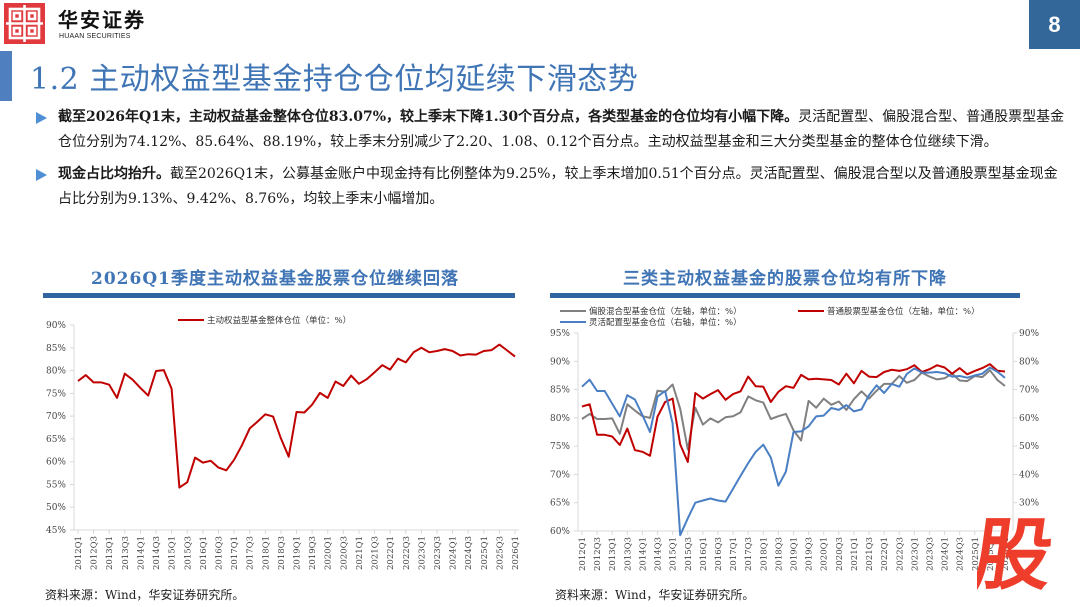 This screenshot has height=607, width=1080. Describe the element at coordinates (583, 554) in the screenshot. I see `svg-text: 2012Q1` at that location.